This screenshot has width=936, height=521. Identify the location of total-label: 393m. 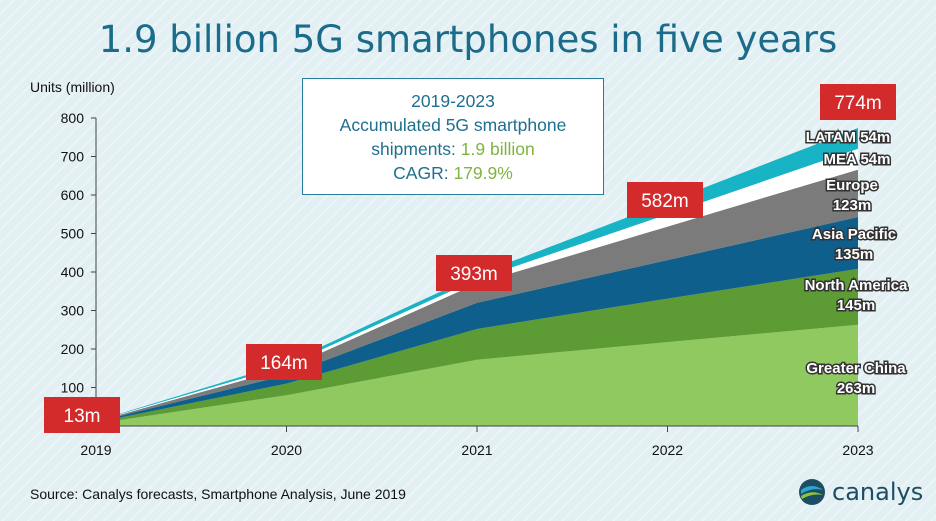
(474, 274).